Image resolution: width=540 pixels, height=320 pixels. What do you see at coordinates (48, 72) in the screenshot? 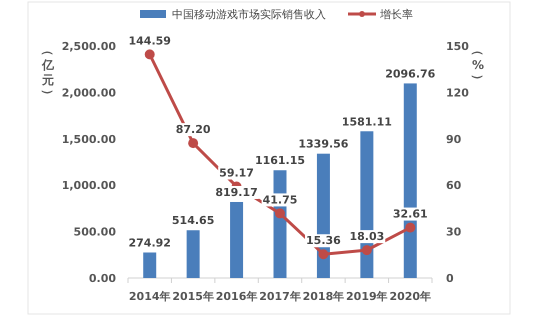
I see `y-axis-title: （亿元）` at bounding box center [48, 72].